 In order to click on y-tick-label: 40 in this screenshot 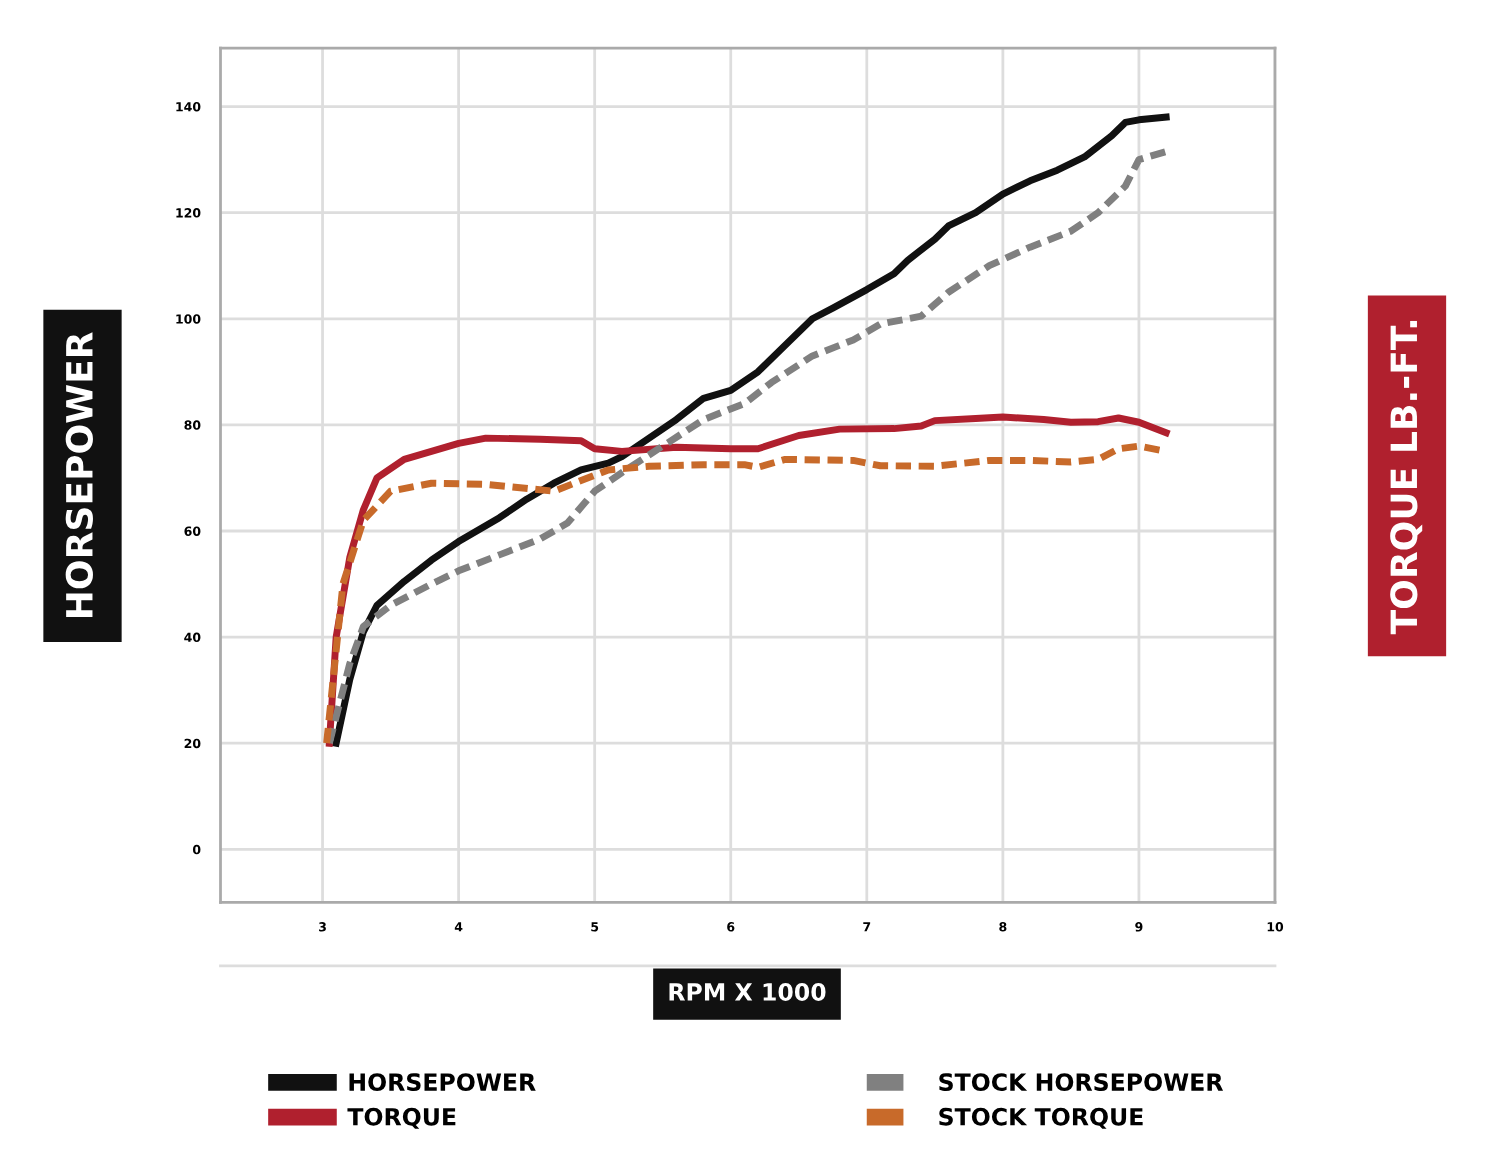, I will do `click(192, 637)`.